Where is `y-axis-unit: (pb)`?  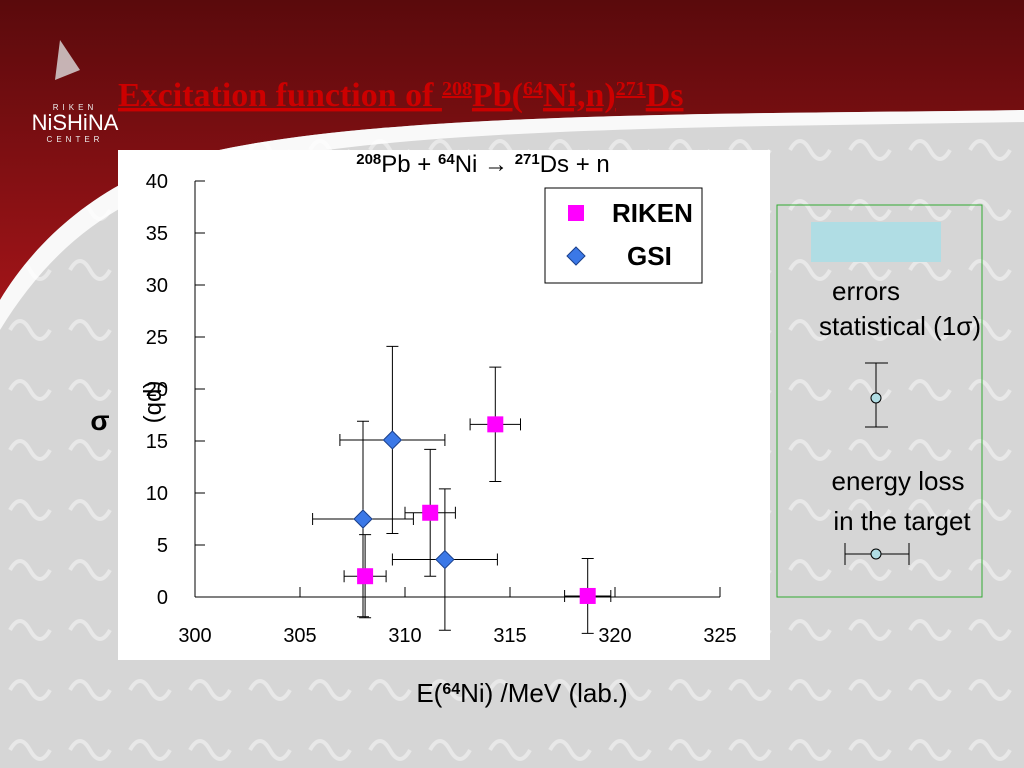 y-axis-unit: (pb) is located at coordinates (155, 402).